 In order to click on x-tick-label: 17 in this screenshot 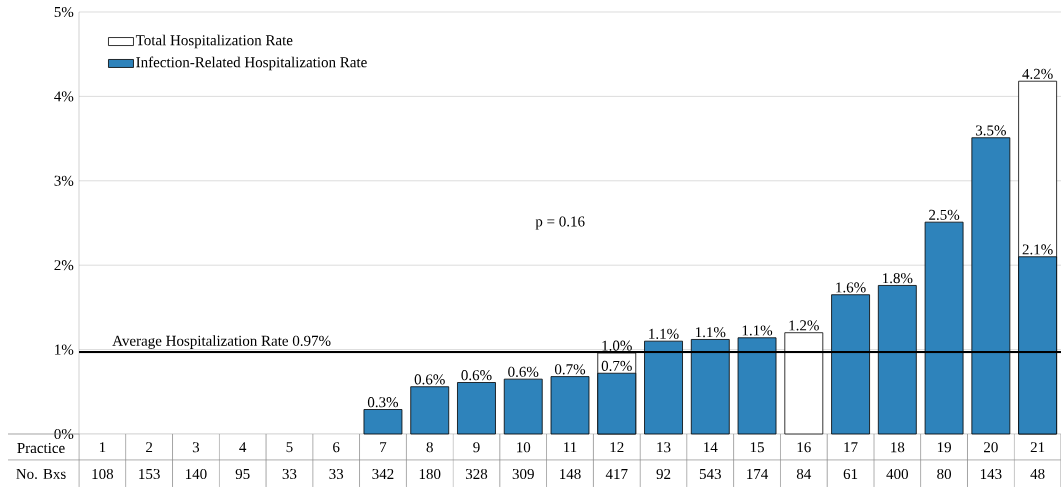, I will do `click(851, 447)`.